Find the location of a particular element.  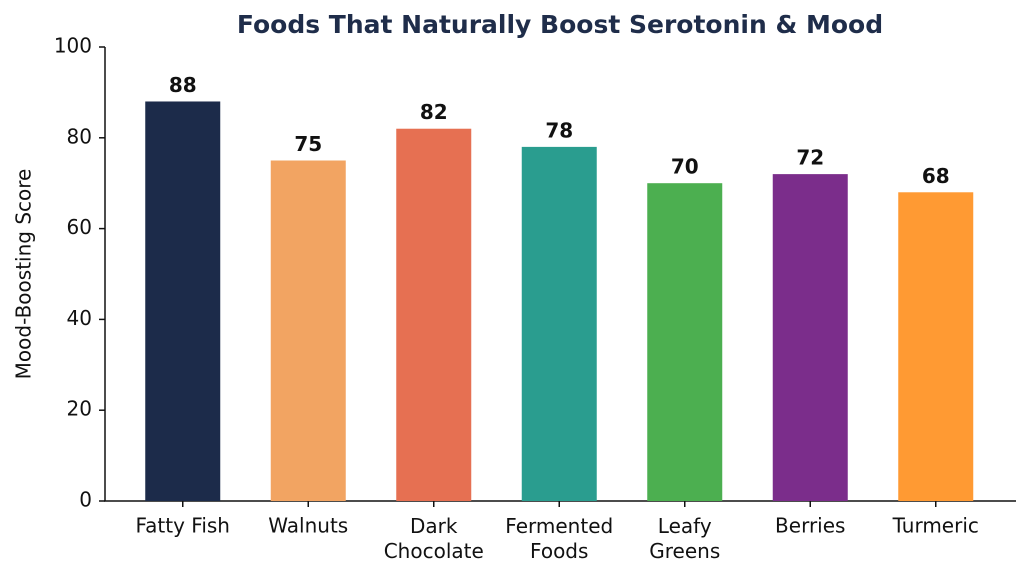

y-axis-label: Mood-Boosting Score is located at coordinates (24, 274).